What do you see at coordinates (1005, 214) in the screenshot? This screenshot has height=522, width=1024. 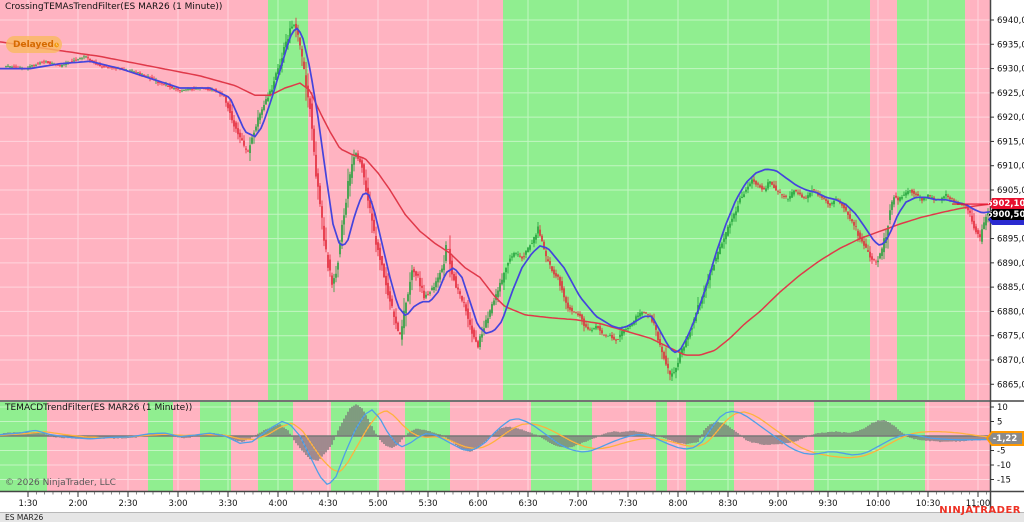 I see `last-price-badge: 6900,50` at bounding box center [1005, 214].